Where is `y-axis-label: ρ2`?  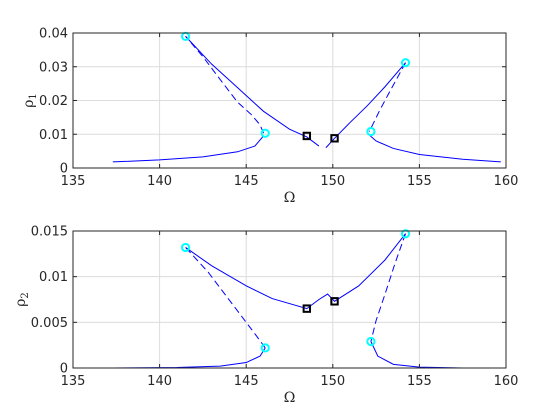
y-axis-label: ρ2 is located at coordinates (22, 299).